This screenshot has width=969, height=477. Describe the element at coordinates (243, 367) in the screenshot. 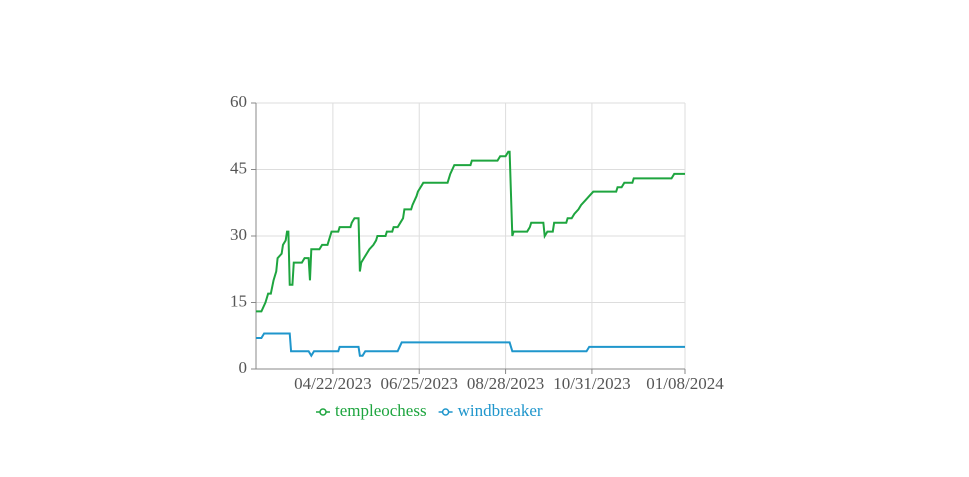

I see `y-tick-label: 0` at that location.